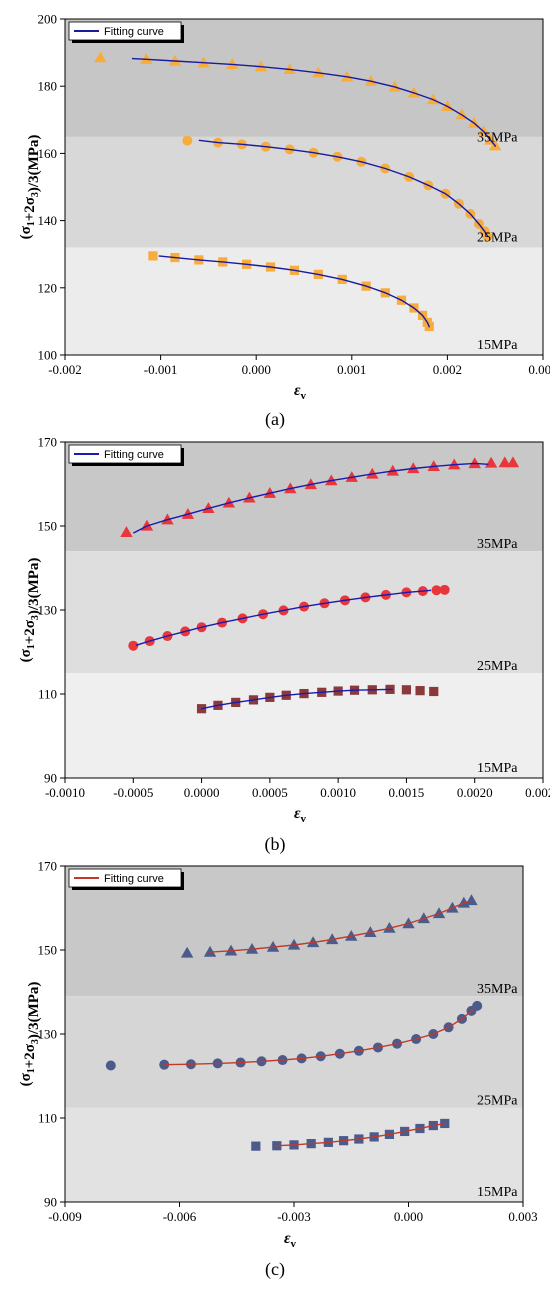 The image size is (550, 1292). What do you see at coordinates (407, 792) in the screenshot?
I see `x-tick-label-5: 0.0015` at bounding box center [407, 792].